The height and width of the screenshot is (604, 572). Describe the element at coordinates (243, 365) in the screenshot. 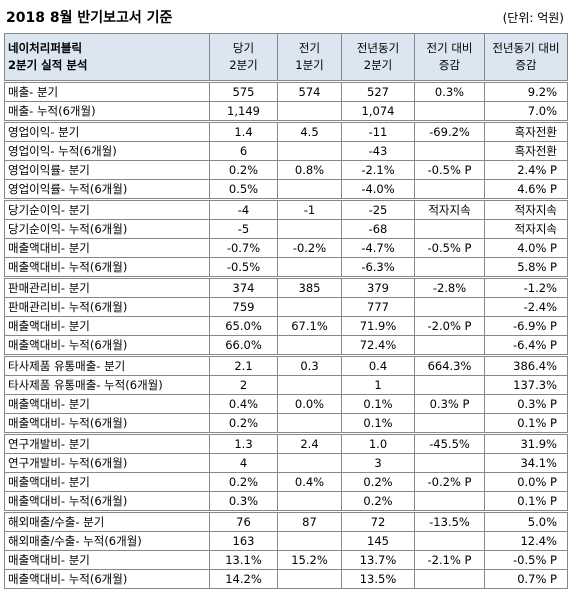

I see `cell: 2.1` at that location.